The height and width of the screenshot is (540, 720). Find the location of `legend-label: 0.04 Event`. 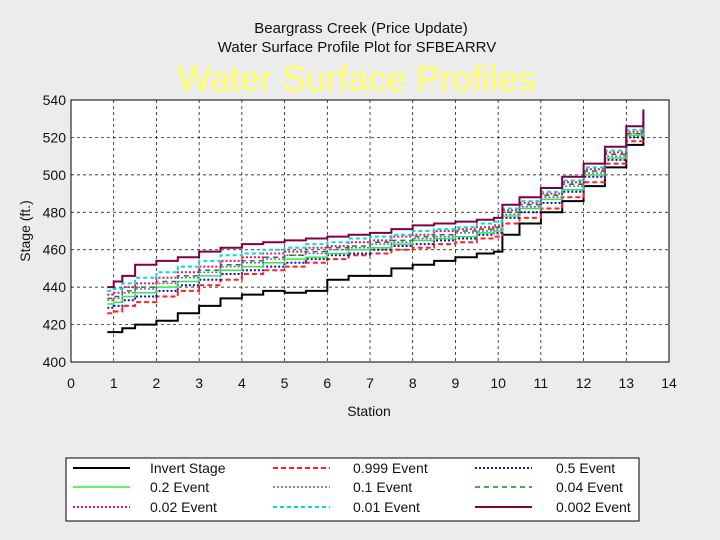

legend-label: 0.04 Event is located at coordinates (589, 487).